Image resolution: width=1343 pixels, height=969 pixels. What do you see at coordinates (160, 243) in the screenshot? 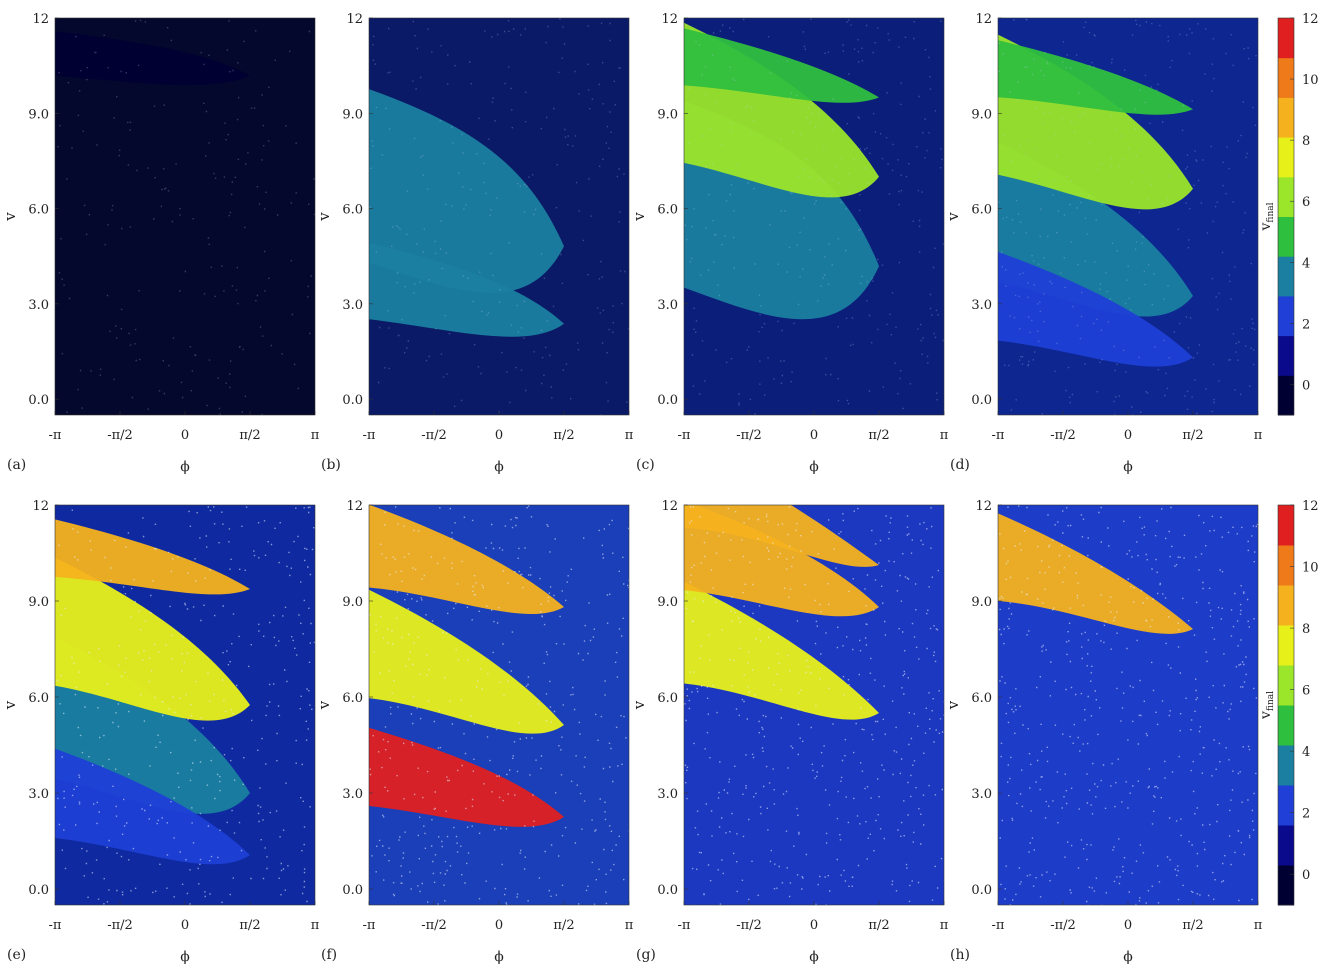
I see `panel-1: 0.0 3.0 6.0 9.0 12 -π -π/2 0 π/2 π ϕ v (a)` at bounding box center [160, 243].